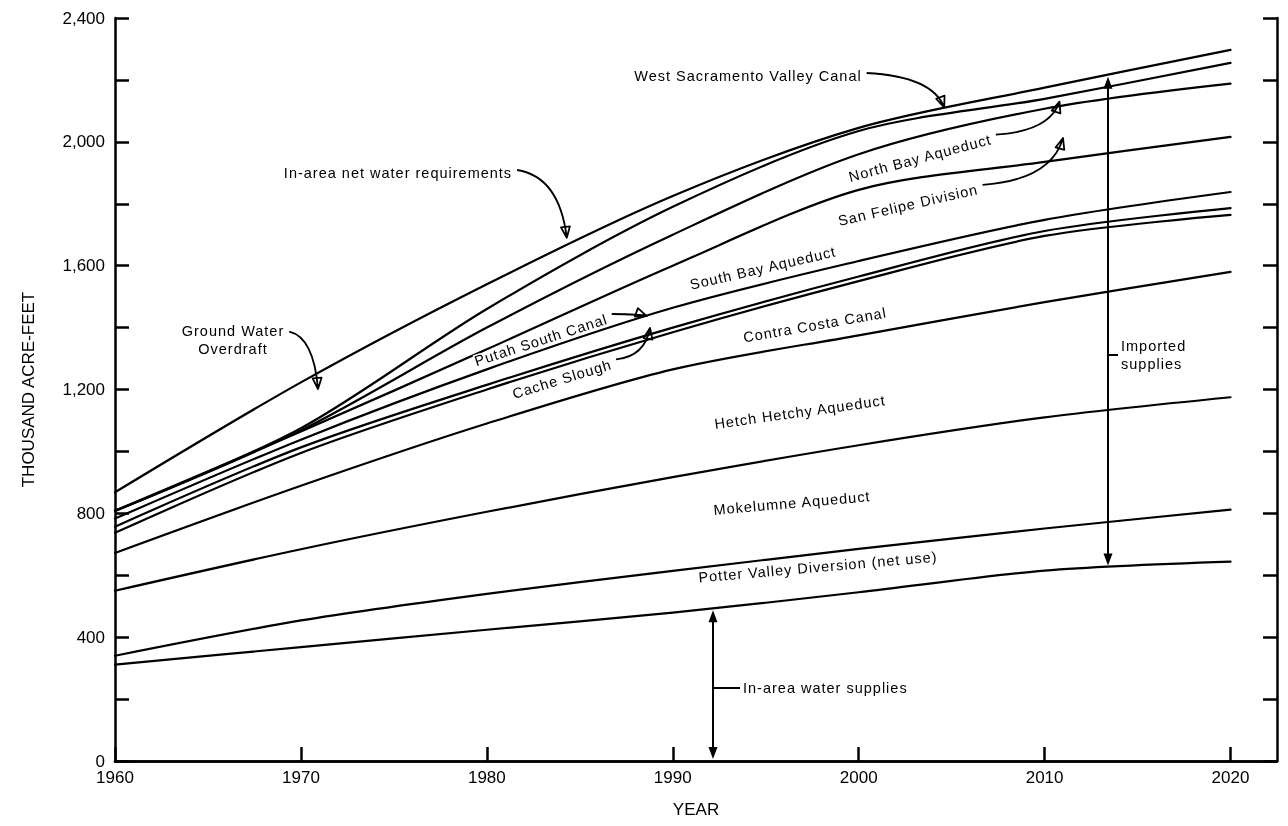 The image size is (1288, 826). What do you see at coordinates (83, 18) in the screenshot?
I see `y-tick-label: 2,400` at bounding box center [83, 18].